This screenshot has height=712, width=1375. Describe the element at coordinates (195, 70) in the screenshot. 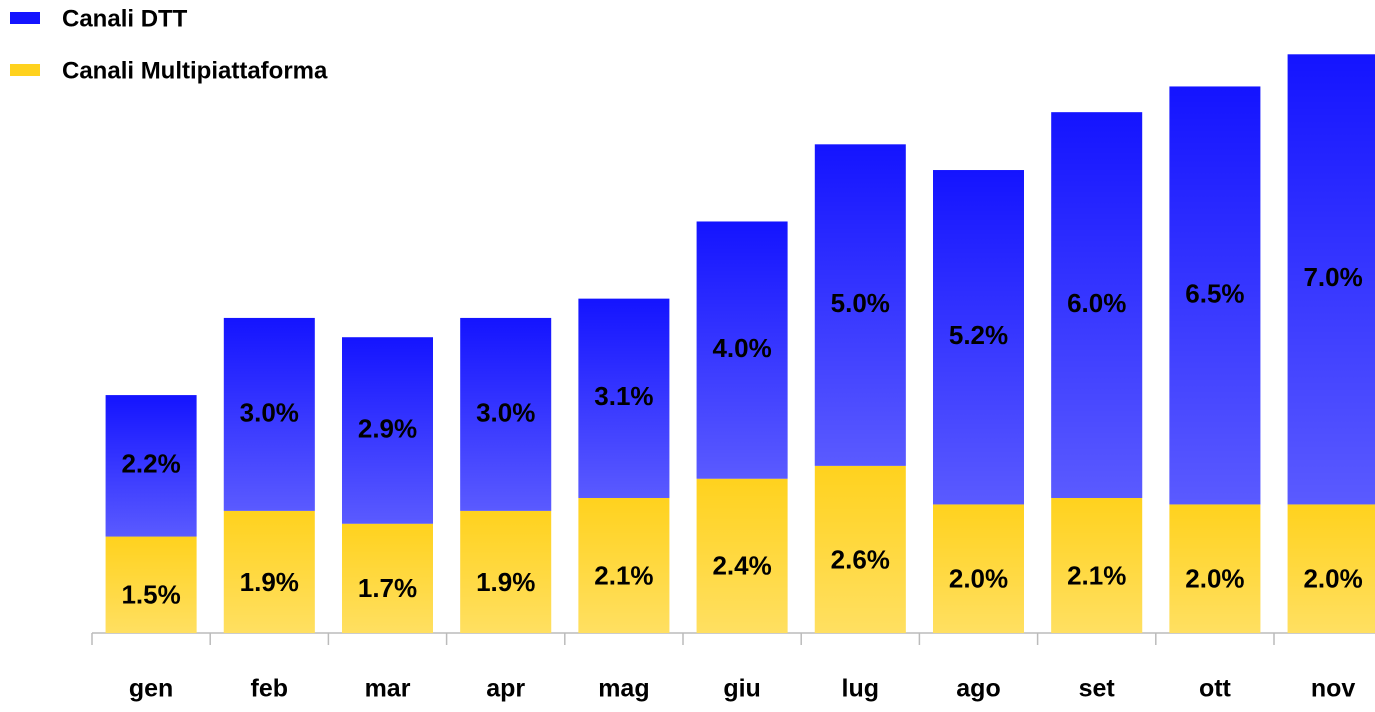

I see `legend-label: Canali Multipiattaforma` at that location.